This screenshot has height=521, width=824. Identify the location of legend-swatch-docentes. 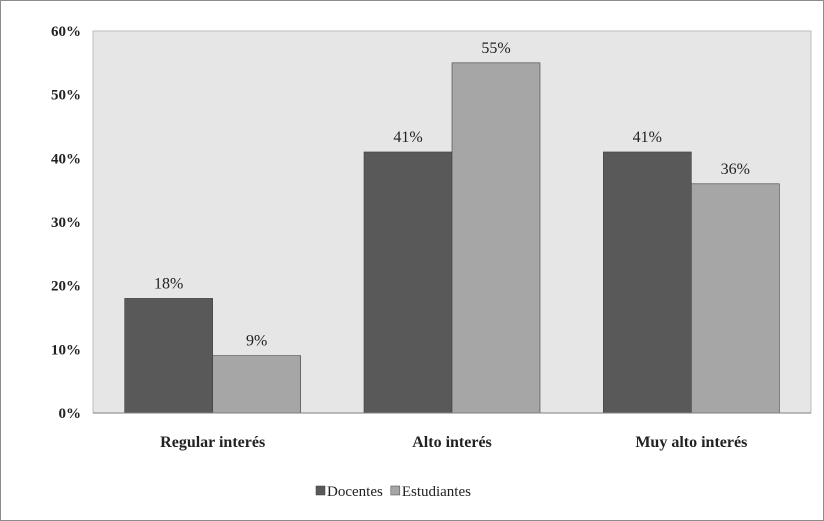
(320, 490).